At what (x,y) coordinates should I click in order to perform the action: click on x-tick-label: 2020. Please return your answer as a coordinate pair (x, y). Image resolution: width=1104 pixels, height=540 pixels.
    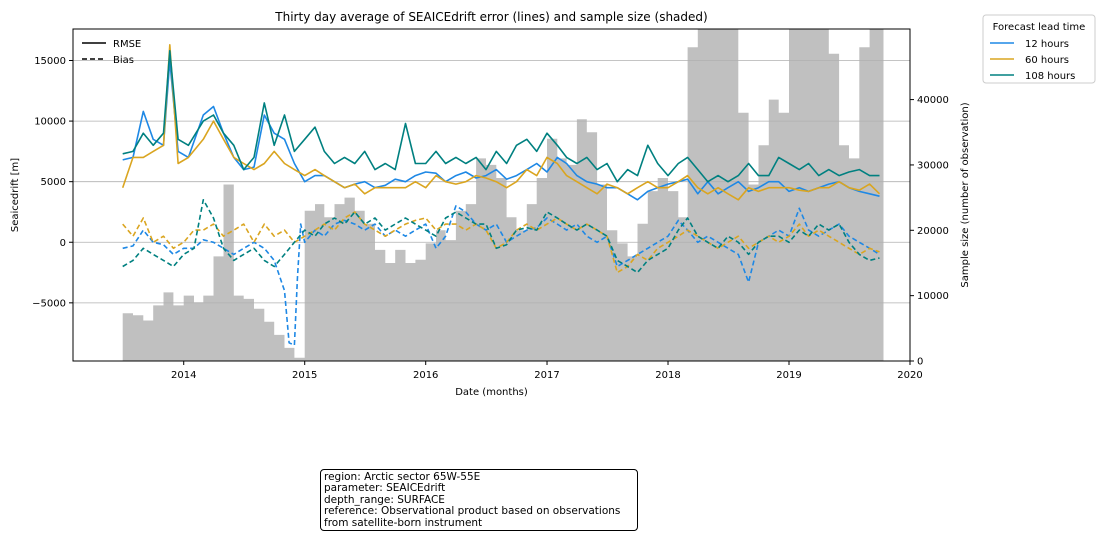
    Looking at the image, I should click on (909, 375).